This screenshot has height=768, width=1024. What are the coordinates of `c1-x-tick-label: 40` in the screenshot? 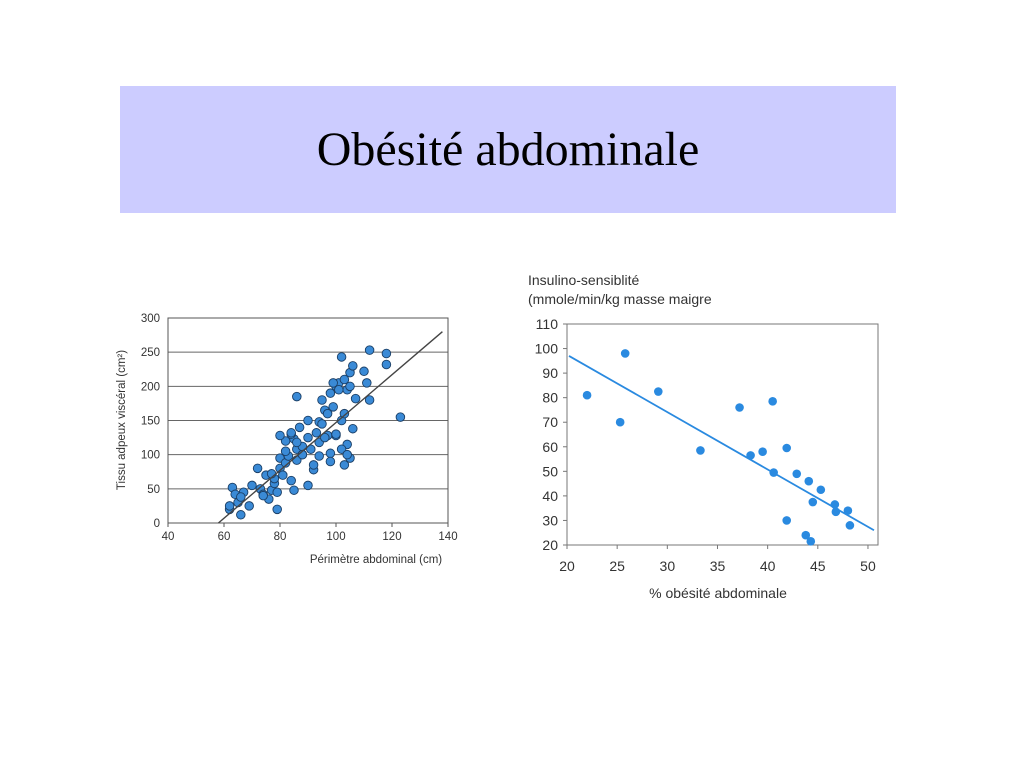 It's located at (168, 537).